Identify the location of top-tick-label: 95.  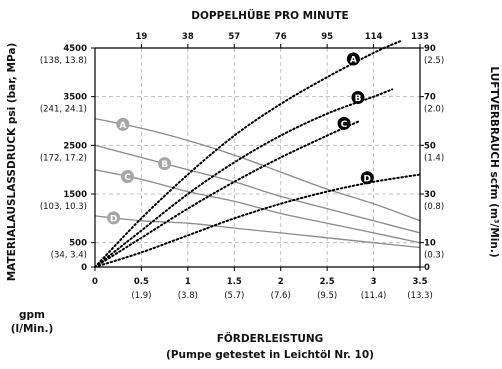
(327, 37).